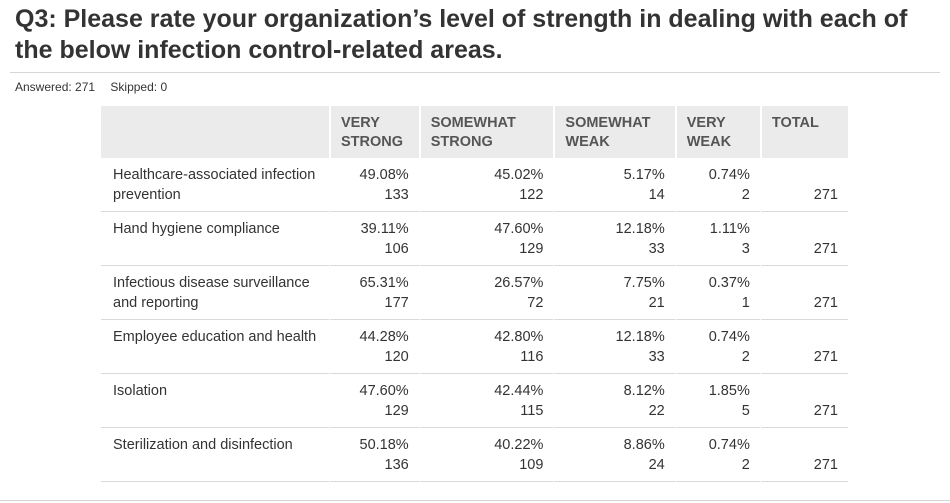  What do you see at coordinates (532, 357) in the screenshot?
I see `count: 116` at bounding box center [532, 357].